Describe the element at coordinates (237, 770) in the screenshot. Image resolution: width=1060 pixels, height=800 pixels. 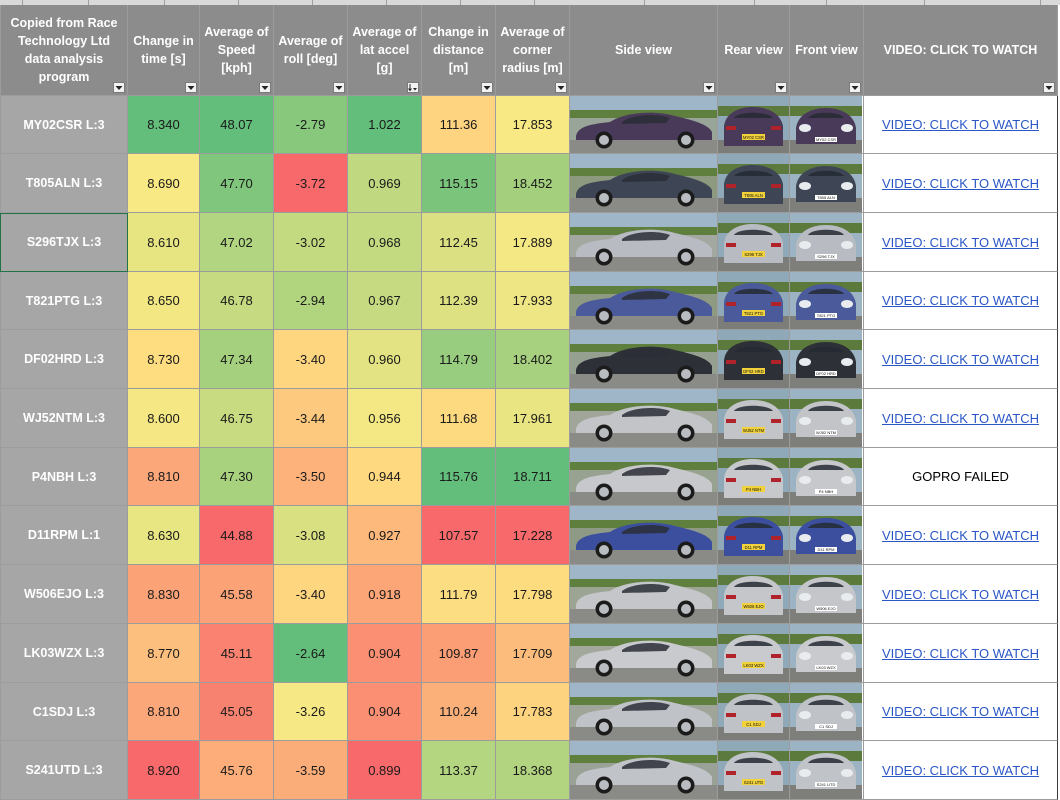
I see `avg-speed-cell: 45.76` at that location.